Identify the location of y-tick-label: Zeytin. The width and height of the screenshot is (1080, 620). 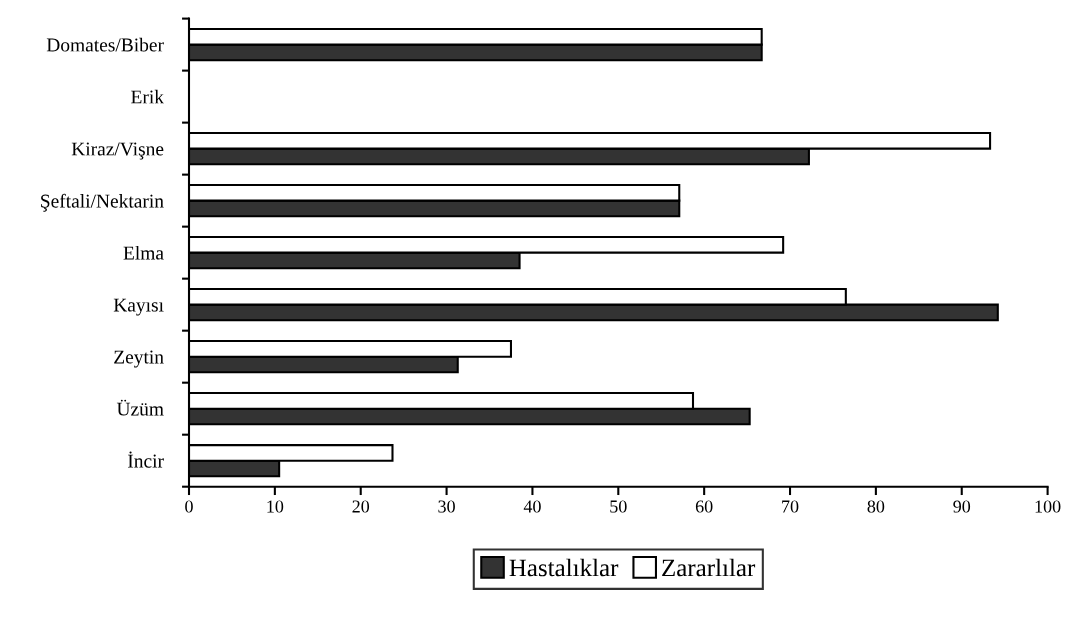
(139, 359).